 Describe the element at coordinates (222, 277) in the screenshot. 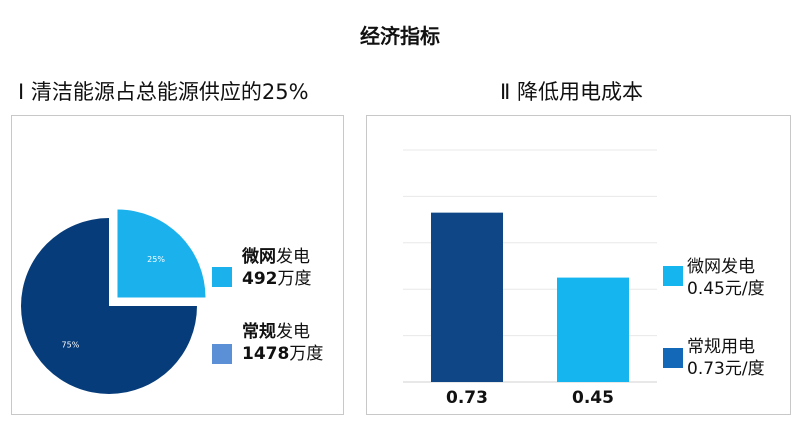

I see `legend-swatch-micro-grid` at that location.